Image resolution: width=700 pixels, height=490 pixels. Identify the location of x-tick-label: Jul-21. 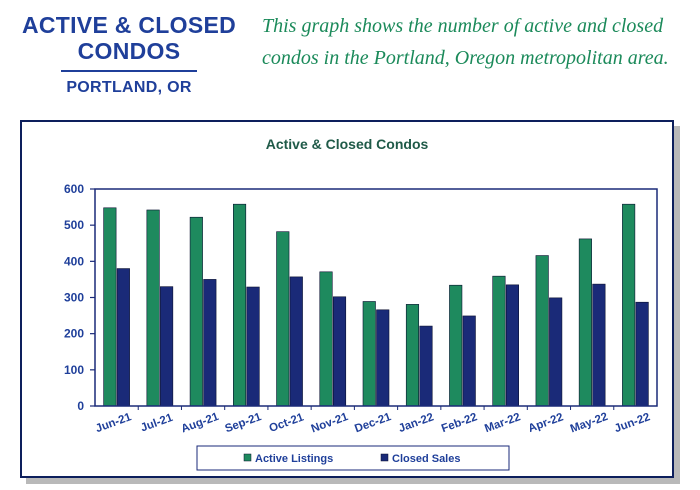
(157, 423).